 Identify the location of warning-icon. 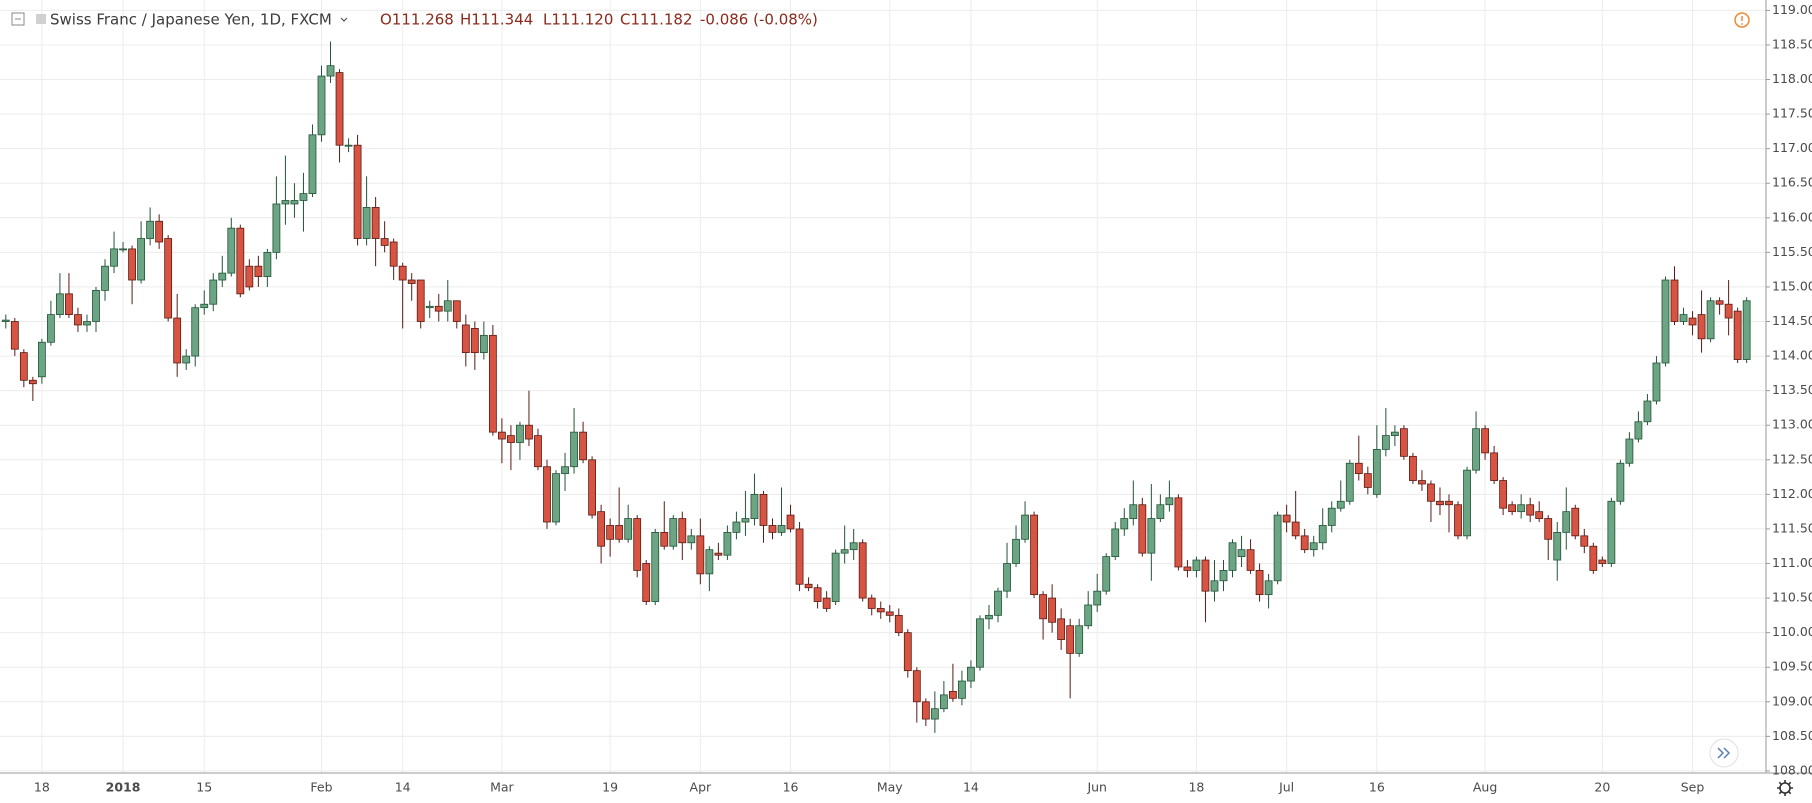
(1742, 20).